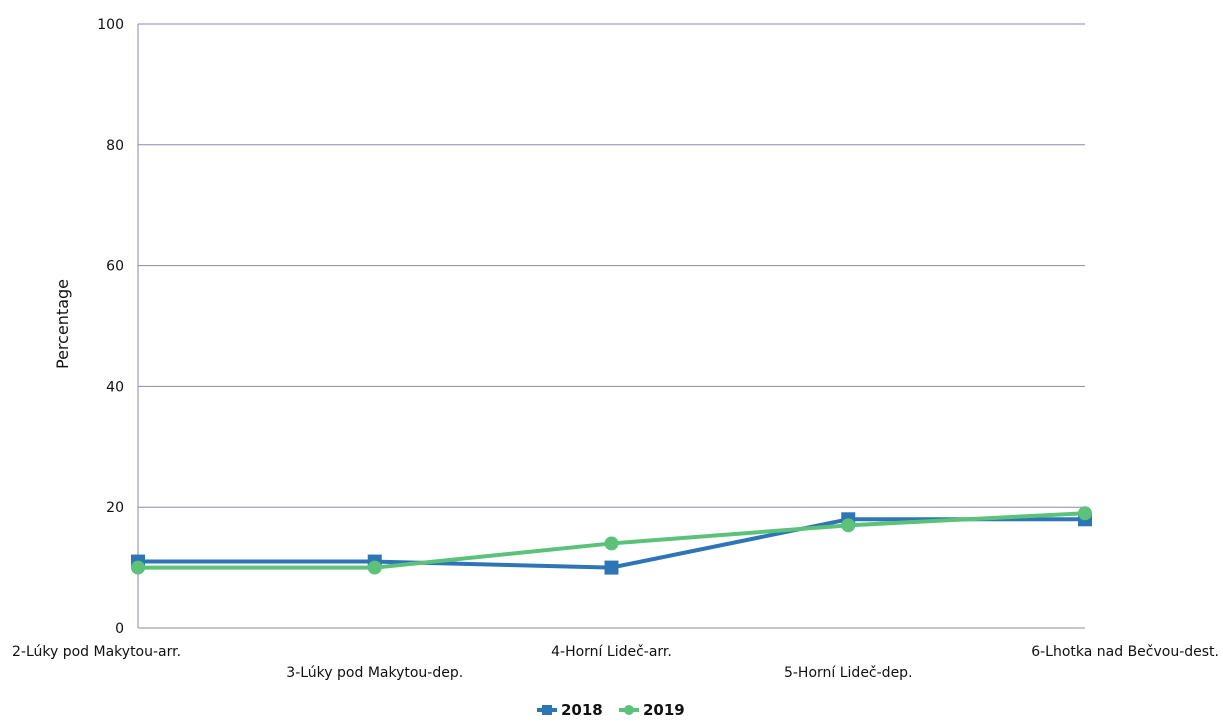 This screenshot has width=1223, height=721. Describe the element at coordinates (611, 710) in the screenshot. I see `legend: 2018 2019` at that location.